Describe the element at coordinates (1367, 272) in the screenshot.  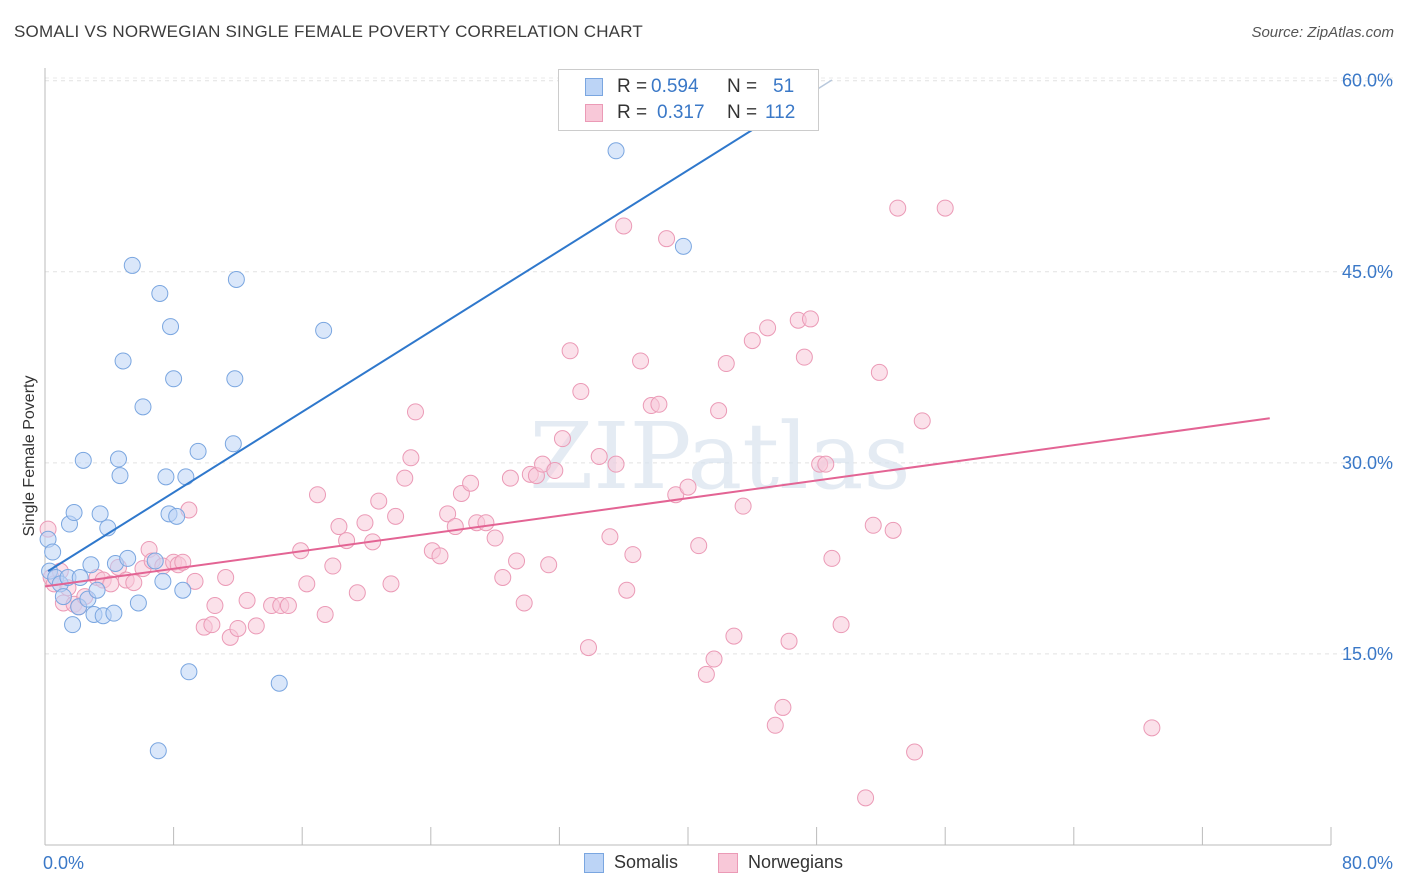
I see `y-tick-label: 45.0%` at that location.